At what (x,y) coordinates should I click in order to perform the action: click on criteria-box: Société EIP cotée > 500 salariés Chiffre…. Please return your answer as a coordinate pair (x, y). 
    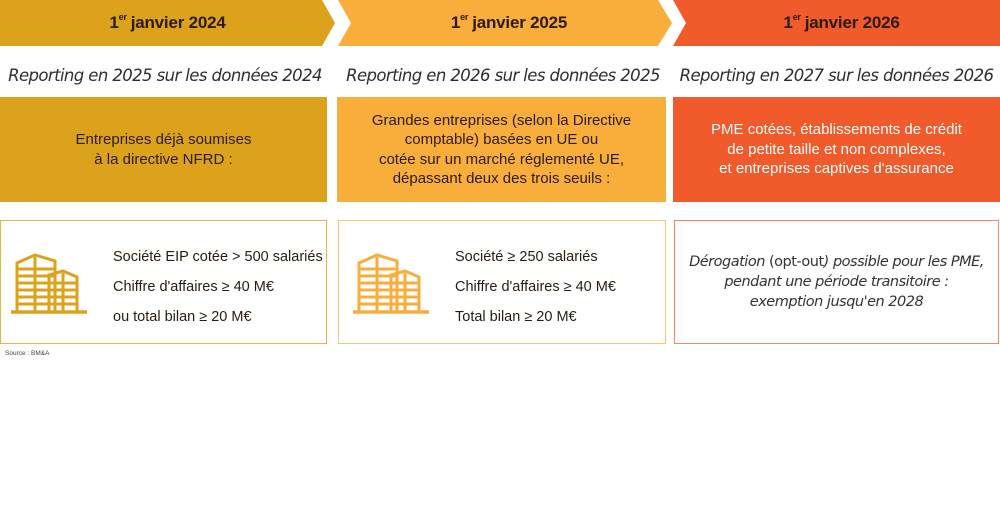
    Looking at the image, I should click on (163, 282).